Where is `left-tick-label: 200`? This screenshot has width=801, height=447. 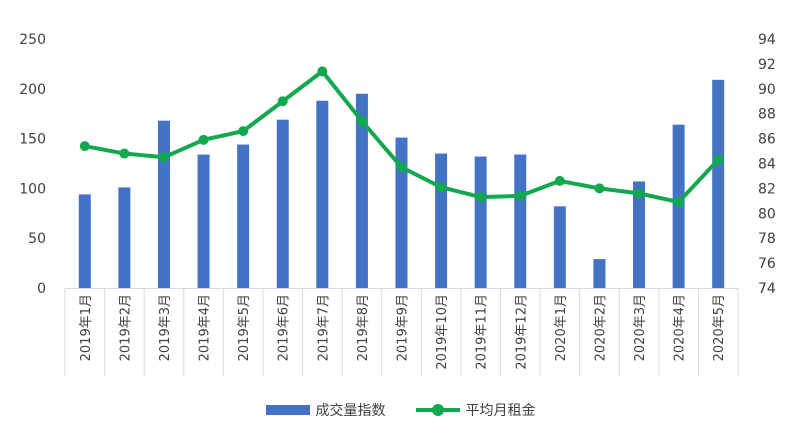 left-tick-label: 200 is located at coordinates (32, 90).